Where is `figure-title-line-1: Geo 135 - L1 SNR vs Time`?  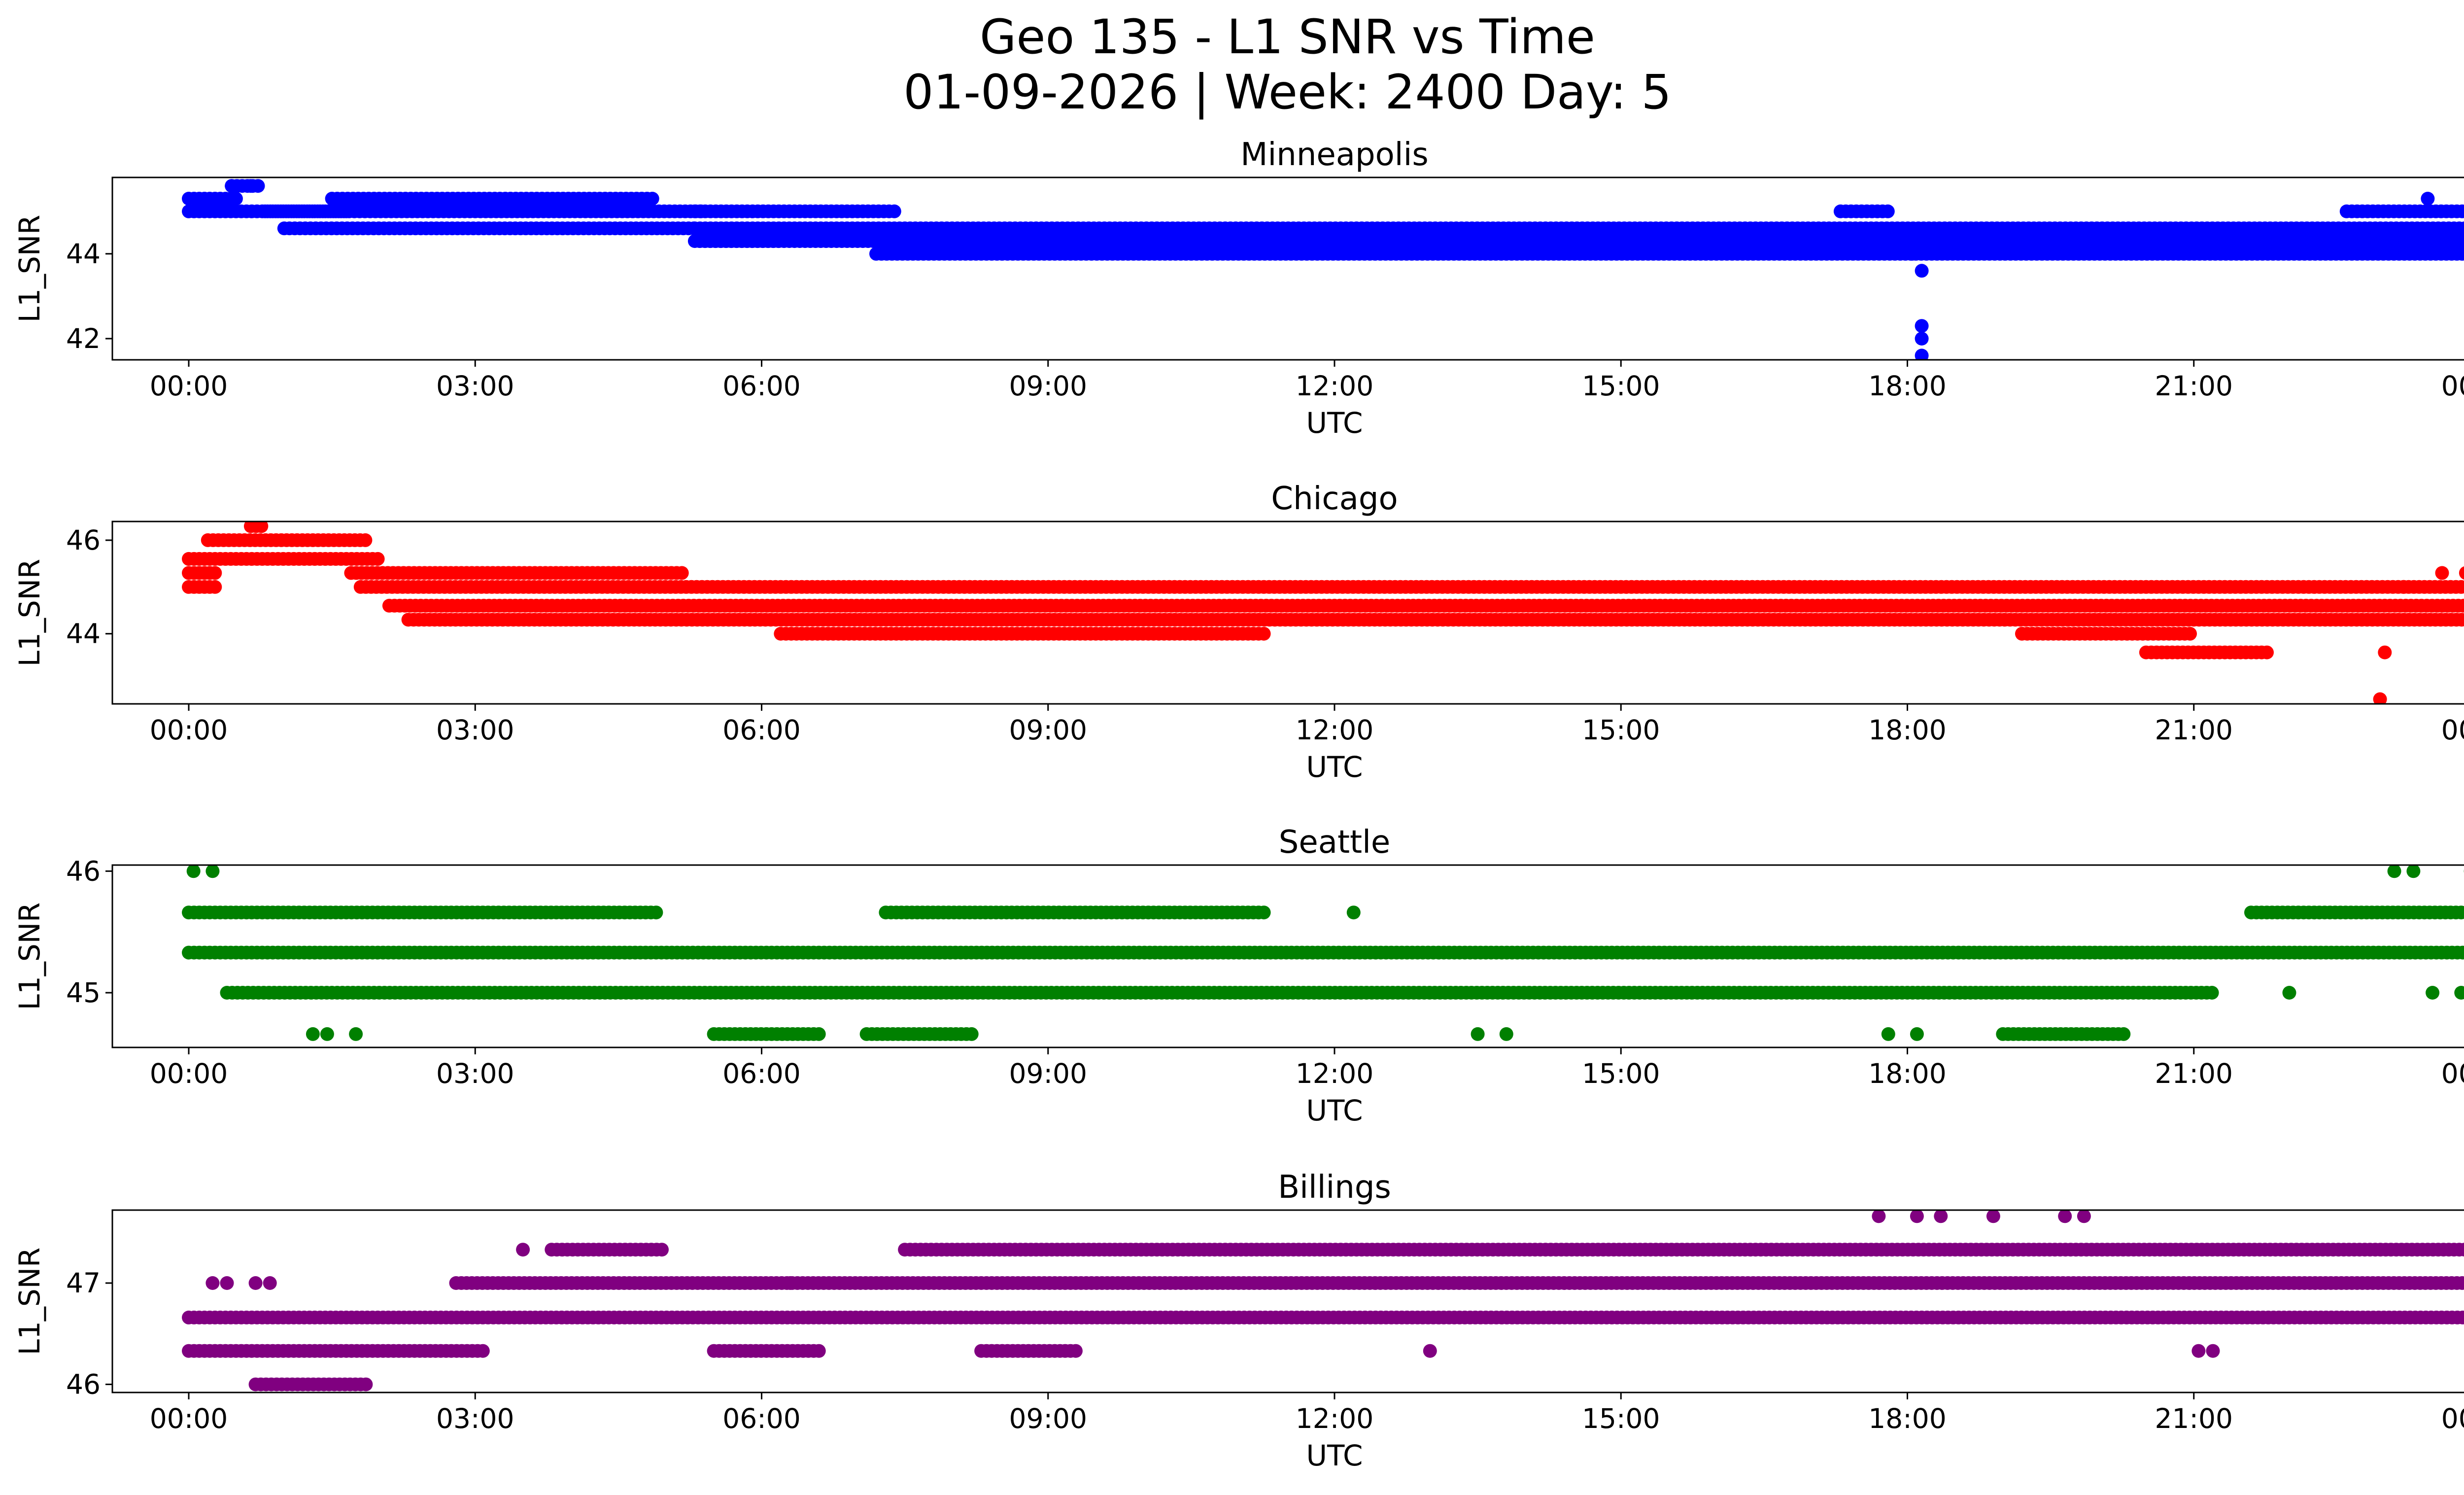
figure-title-line-1: Geo 135 - L1 SNR vs Time is located at coordinates (1287, 37).